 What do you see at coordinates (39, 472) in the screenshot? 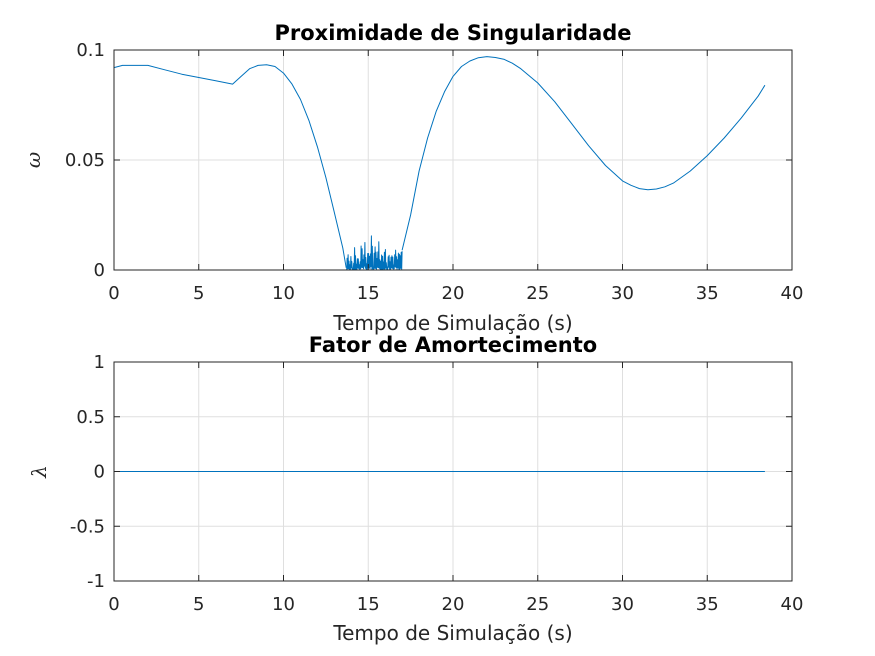
I see `y-axis-label: λ` at bounding box center [39, 472].